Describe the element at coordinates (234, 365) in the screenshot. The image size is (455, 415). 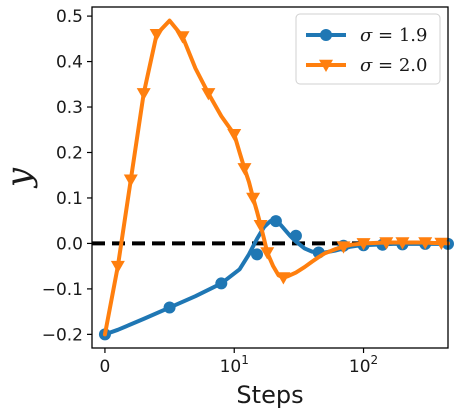
I see `x-tick-label: 10¹` at that location.